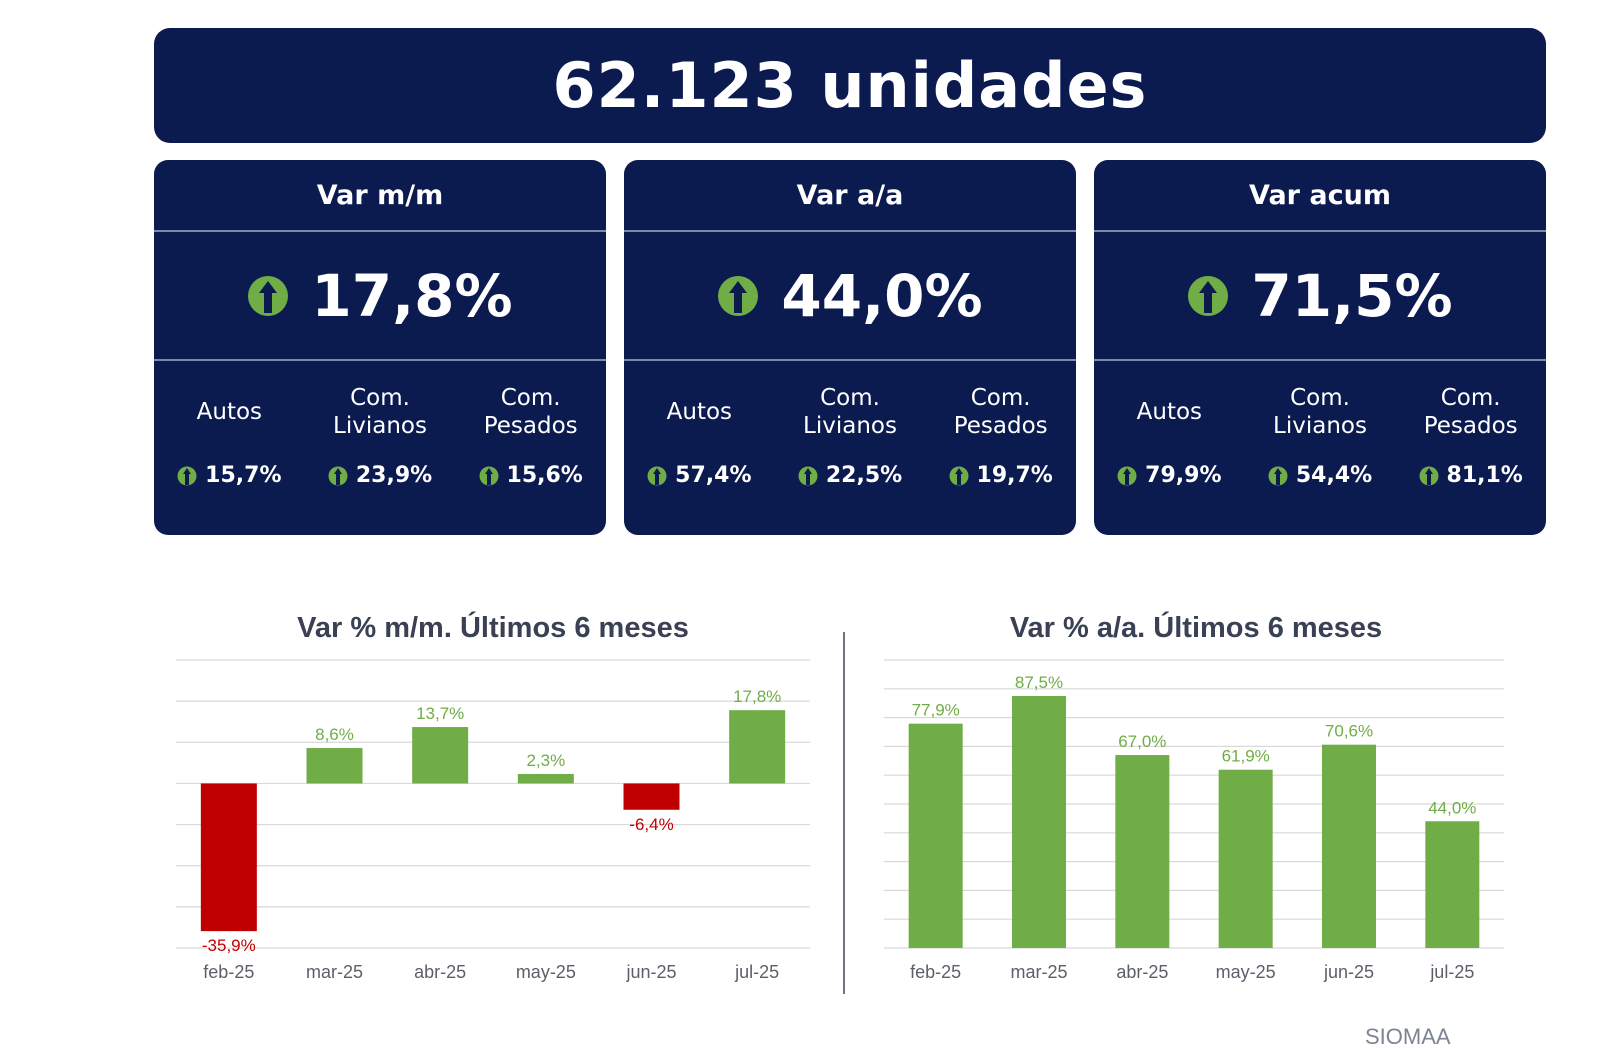  I want to click on card-main-value: 44,0%, so click(850, 296).